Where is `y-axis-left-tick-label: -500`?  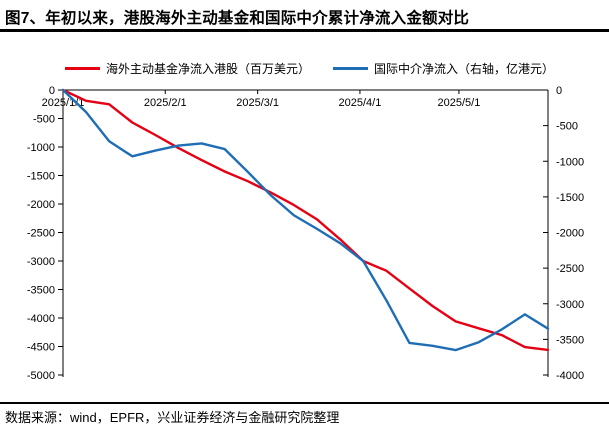 y-axis-left-tick-label: -500 is located at coordinates (44, 120).